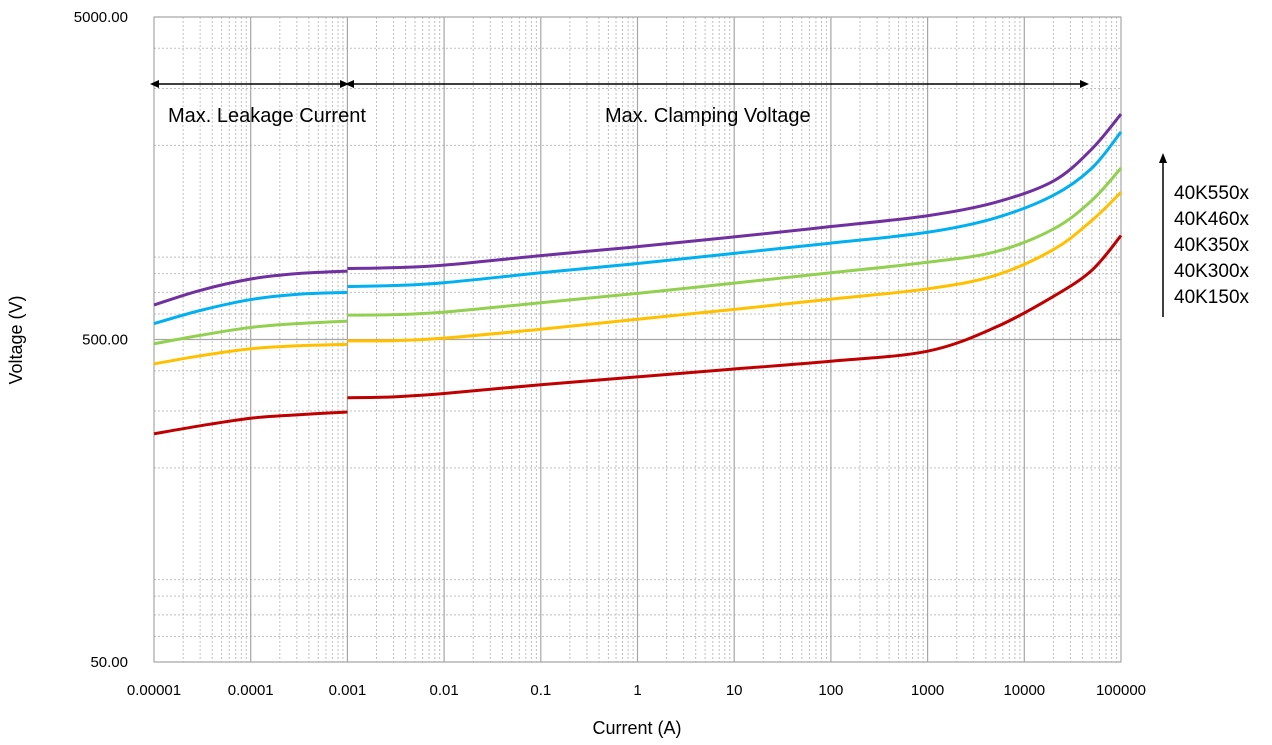 This screenshot has height=745, width=1272. Describe the element at coordinates (154, 84) in the screenshot. I see `leakage-arrow-left-head` at that location.